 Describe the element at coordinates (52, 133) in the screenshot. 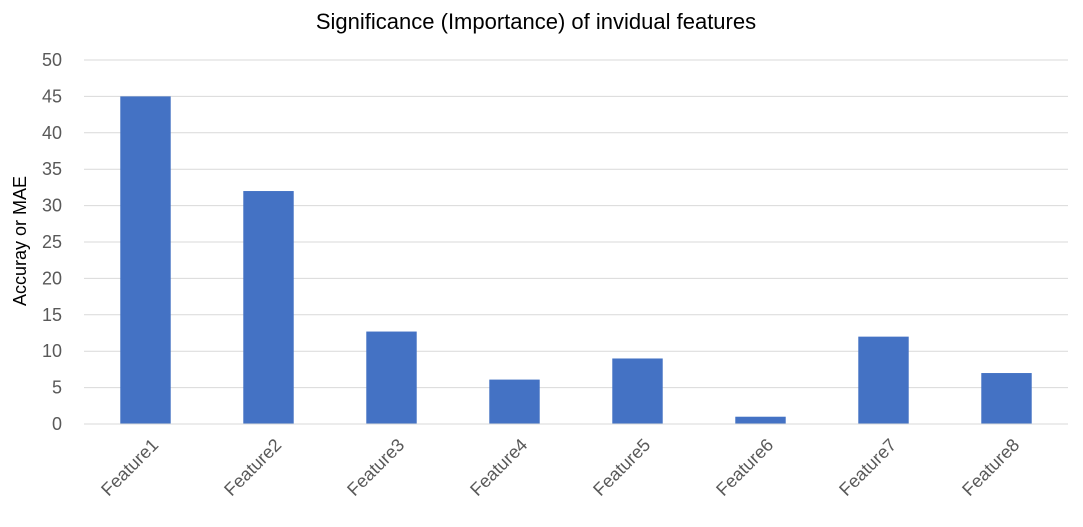

I see `y-tick-label: 40` at that location.